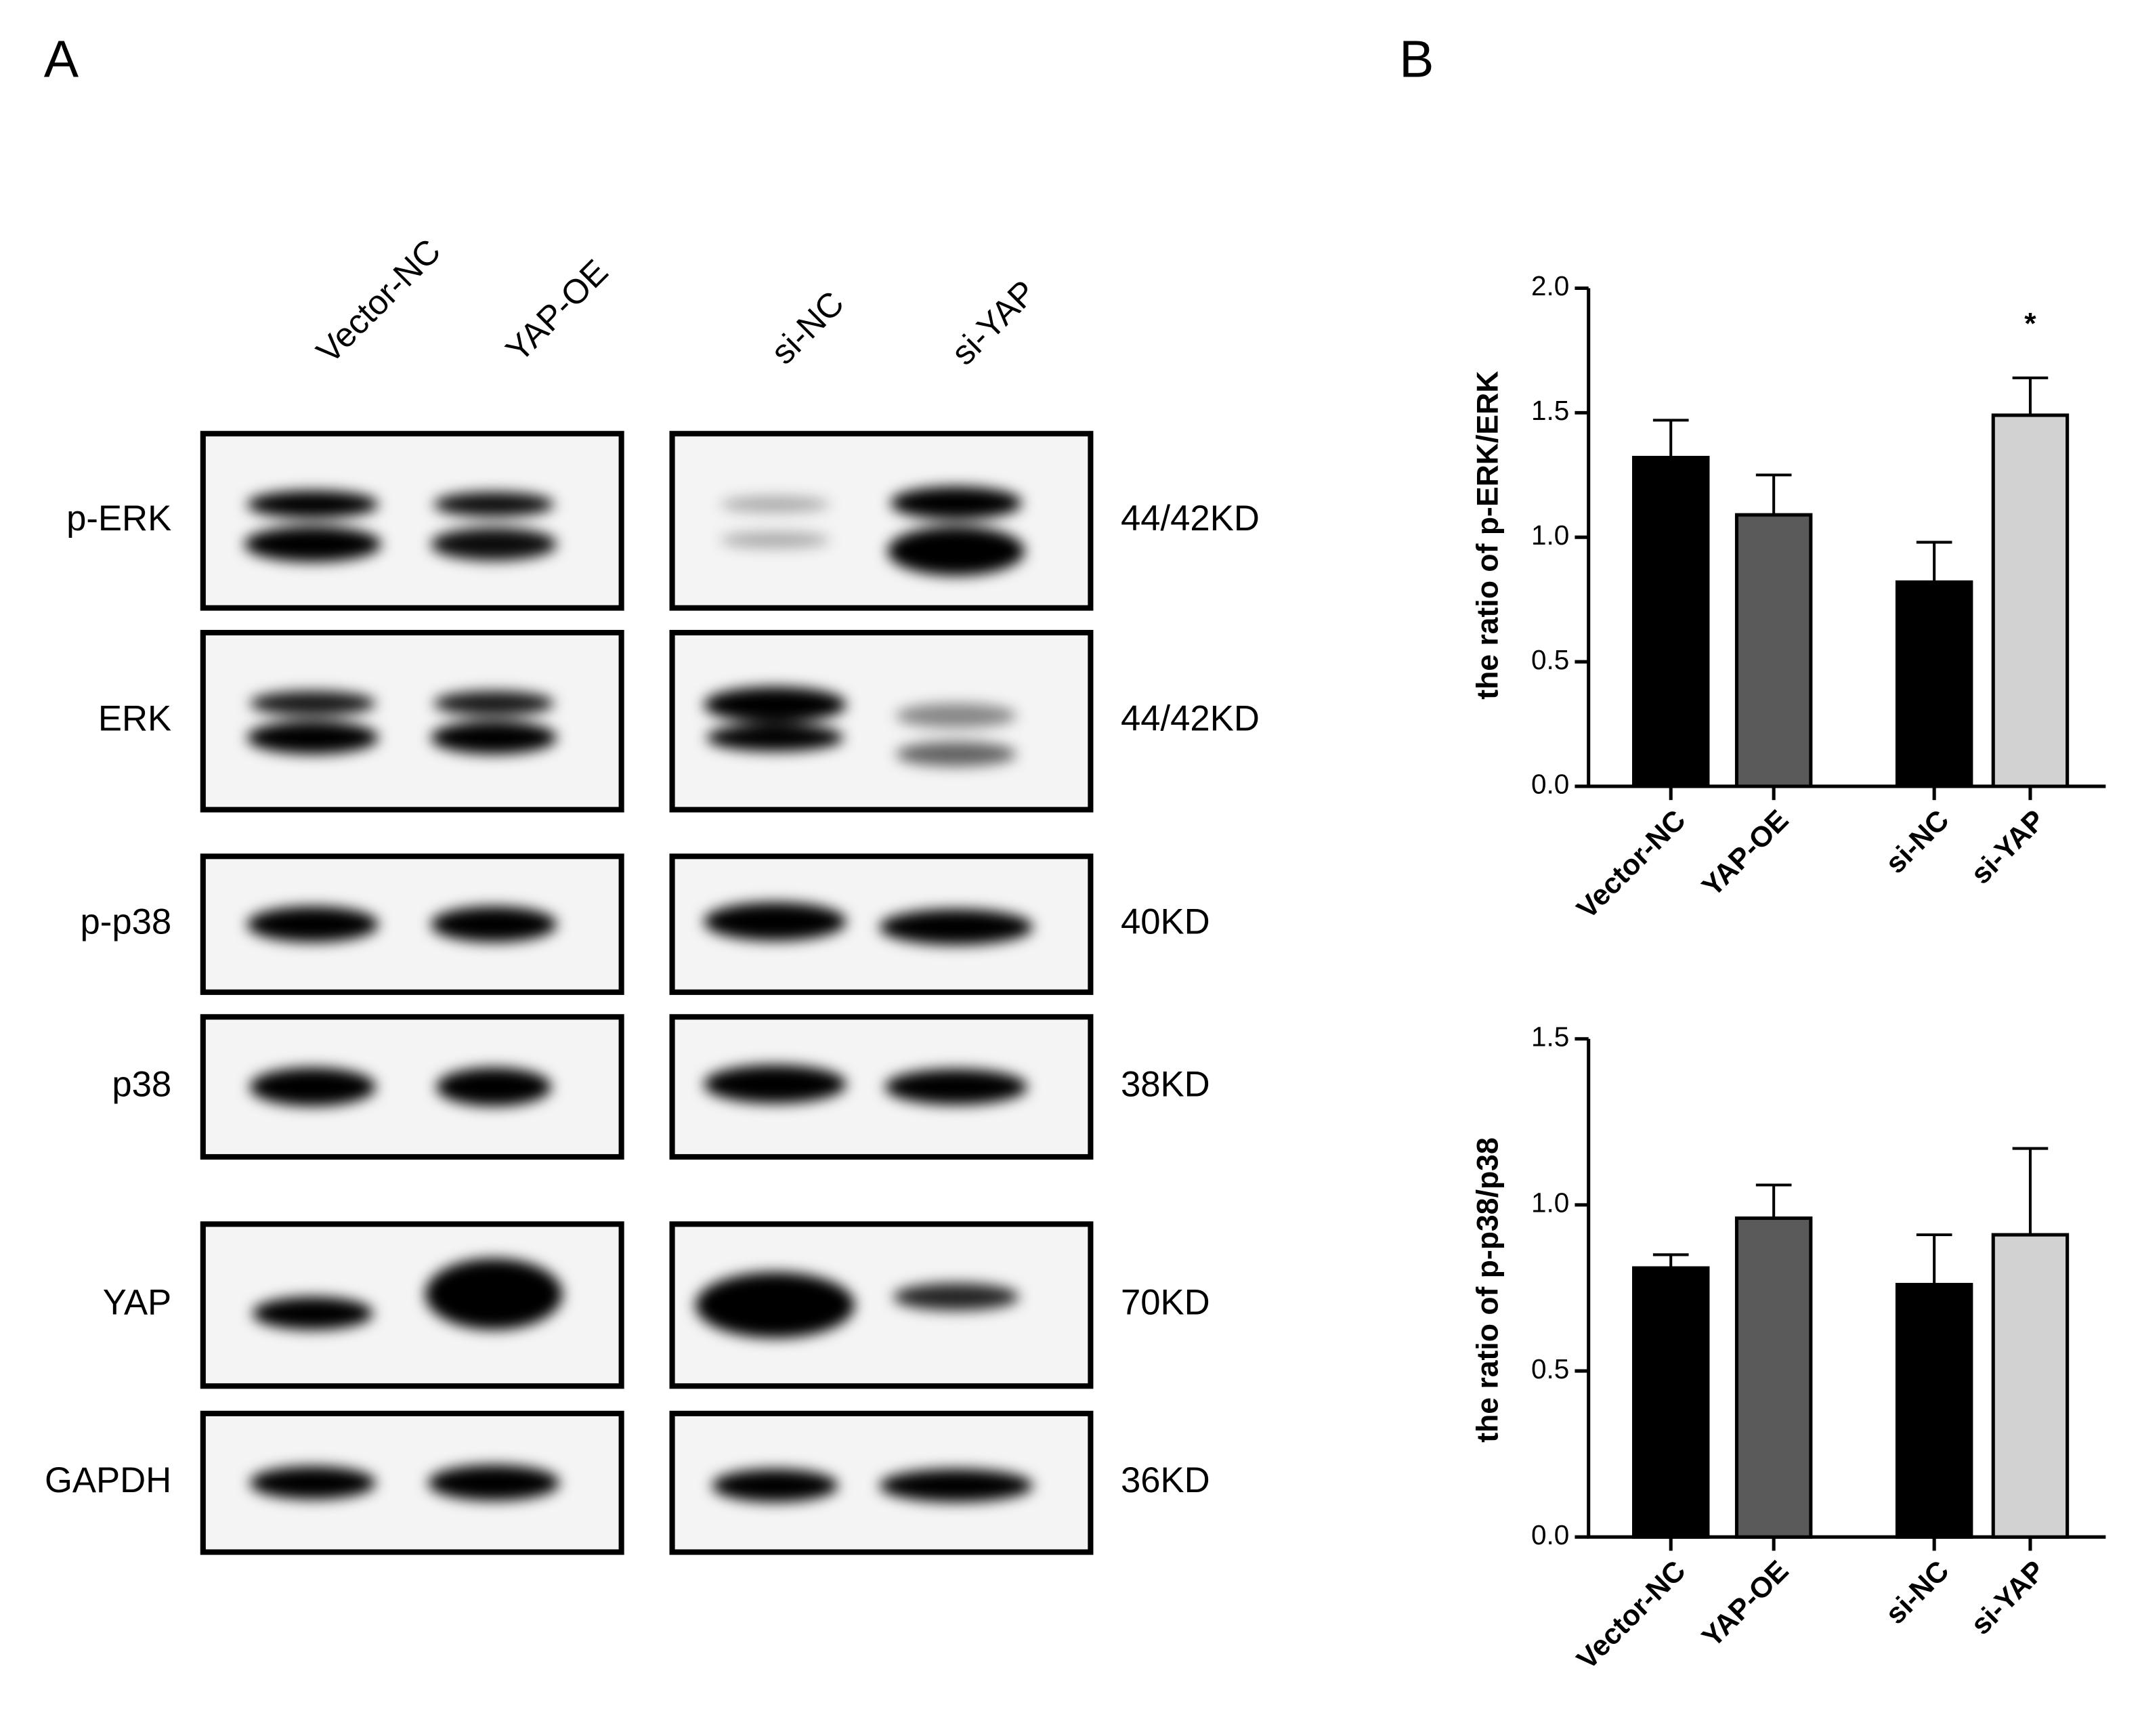 Image resolution: width=2140 pixels, height=1736 pixels. I want to click on size-label: 38KD, so click(1165, 1085).